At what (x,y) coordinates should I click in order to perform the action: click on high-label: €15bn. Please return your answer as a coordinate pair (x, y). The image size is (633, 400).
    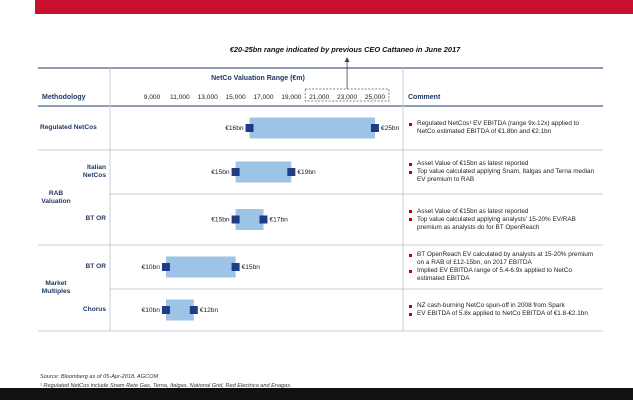
    Looking at the image, I should click on (251, 267).